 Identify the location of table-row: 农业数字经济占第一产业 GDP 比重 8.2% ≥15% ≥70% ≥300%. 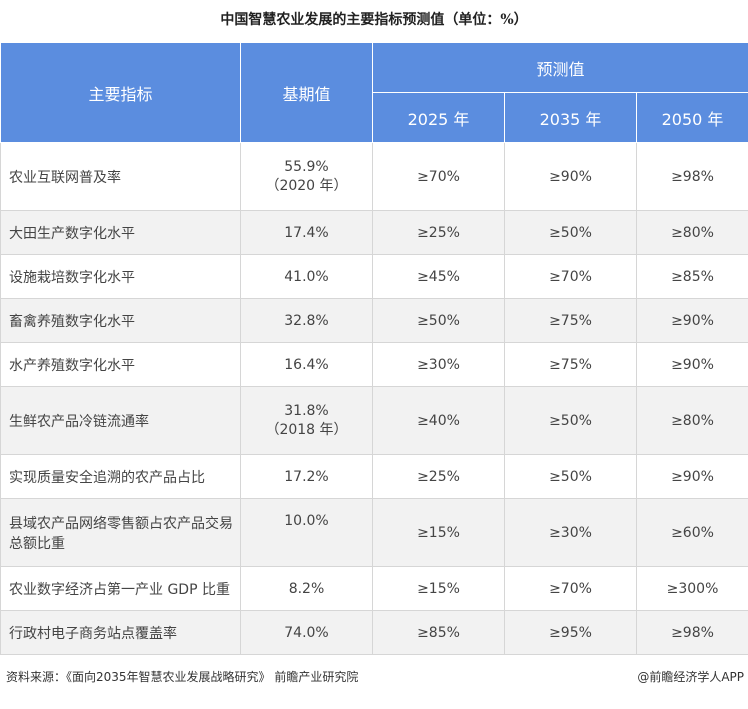
(374, 588).